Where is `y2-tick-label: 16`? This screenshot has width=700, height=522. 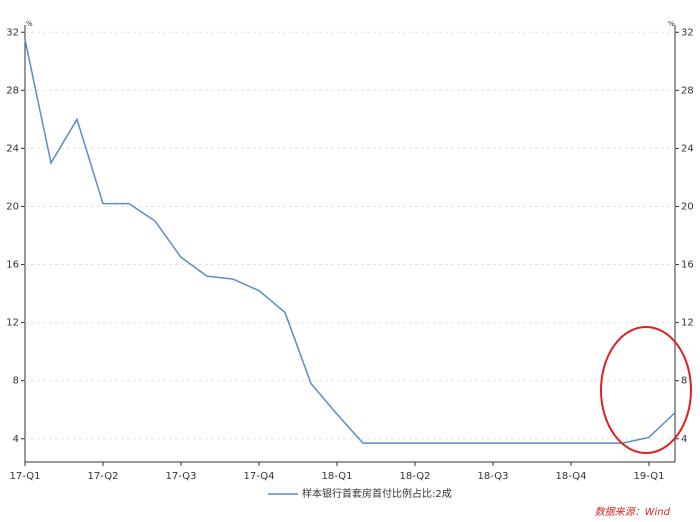 y2-tick-label: 16 is located at coordinates (687, 265).